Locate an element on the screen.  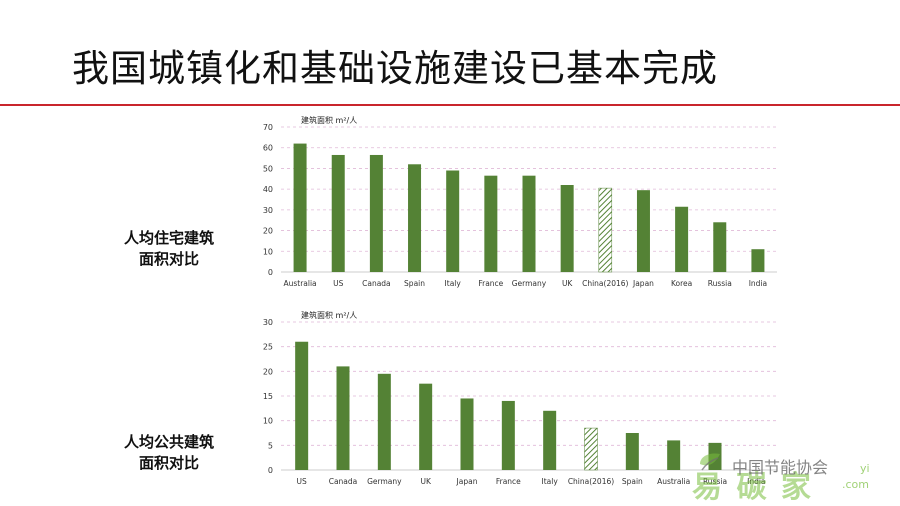
watermark: 易 碳 家 中国节能协会 yi .com is located at coordinates (792, 472).